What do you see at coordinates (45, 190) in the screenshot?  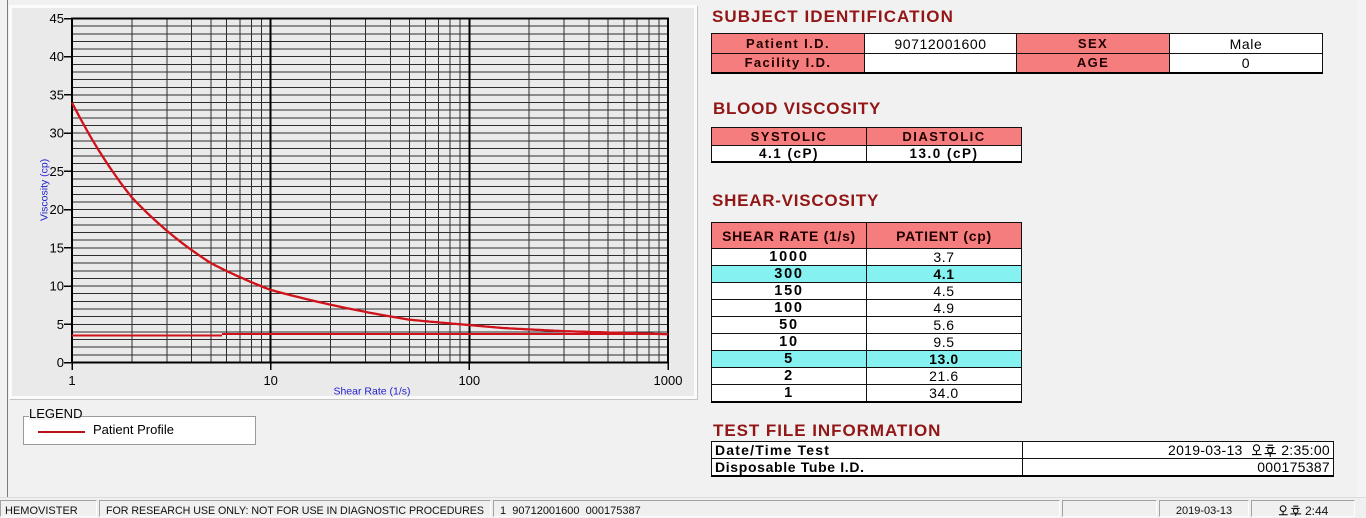 I see `svg-text: Viscosity (cp)` at bounding box center [45, 190].